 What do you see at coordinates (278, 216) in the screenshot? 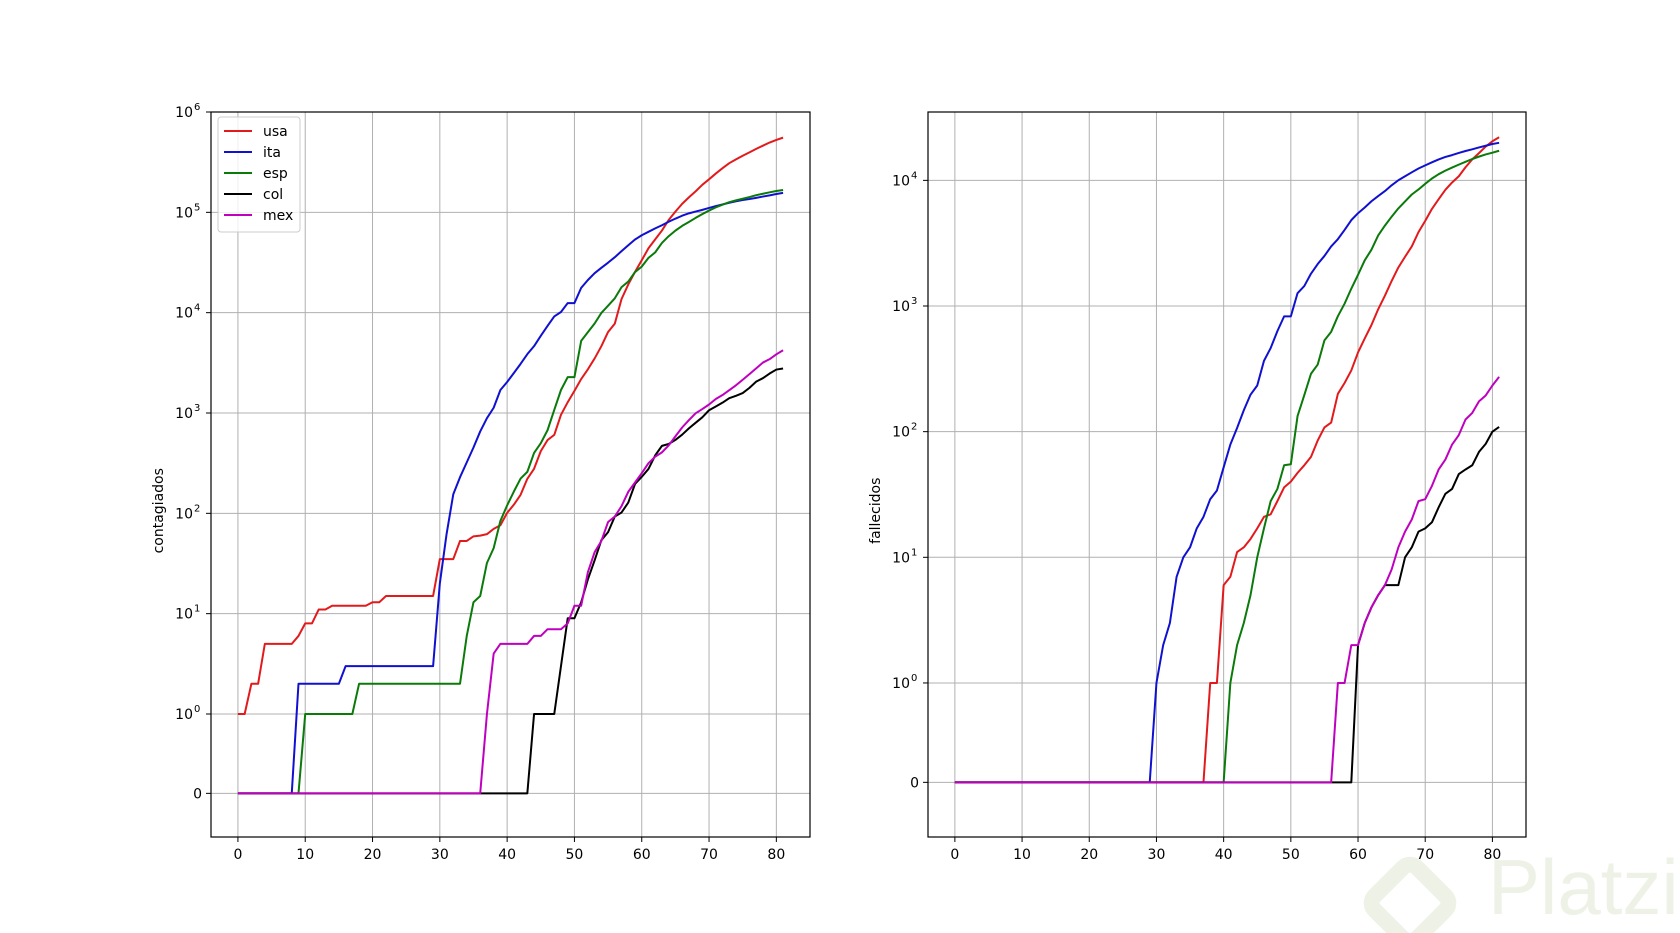
I see `legend-label: mex` at bounding box center [278, 216].